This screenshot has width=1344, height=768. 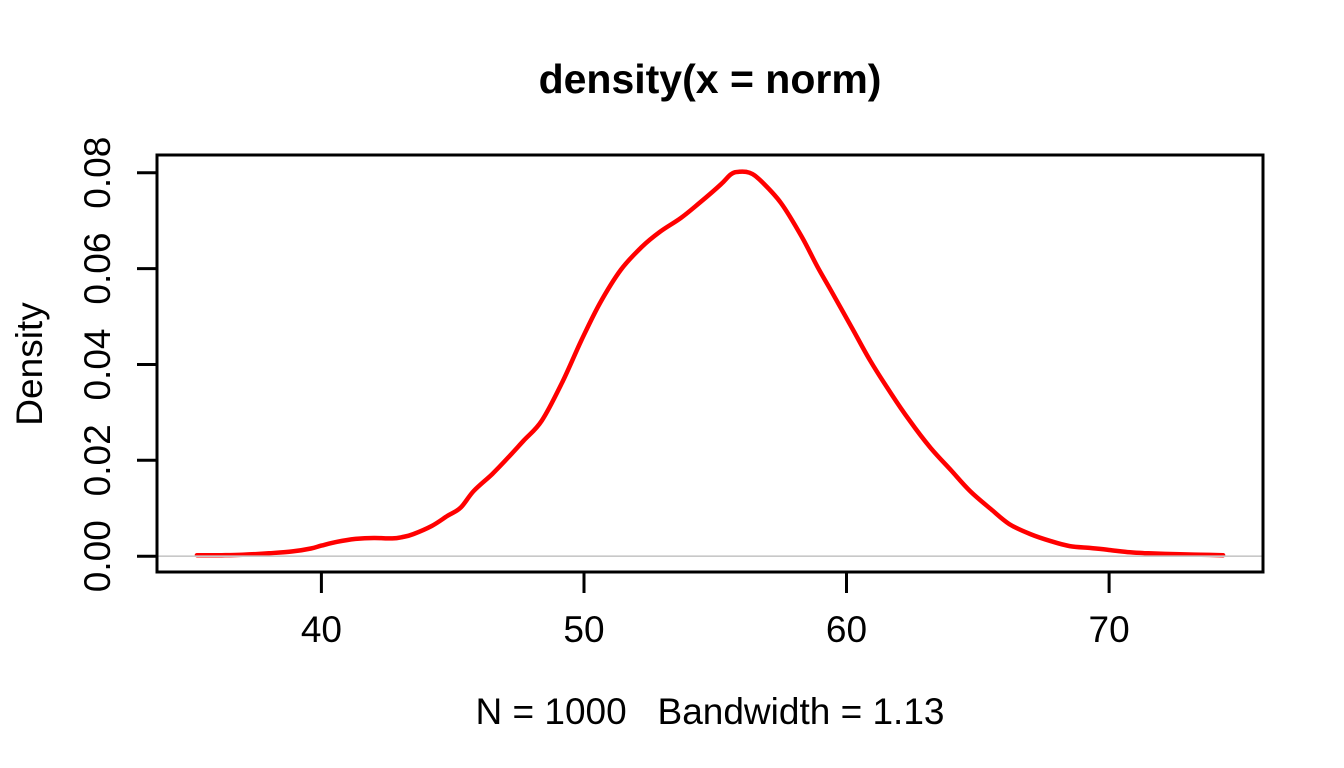 I want to click on chart-title: density(x = norm), so click(x=710, y=79).